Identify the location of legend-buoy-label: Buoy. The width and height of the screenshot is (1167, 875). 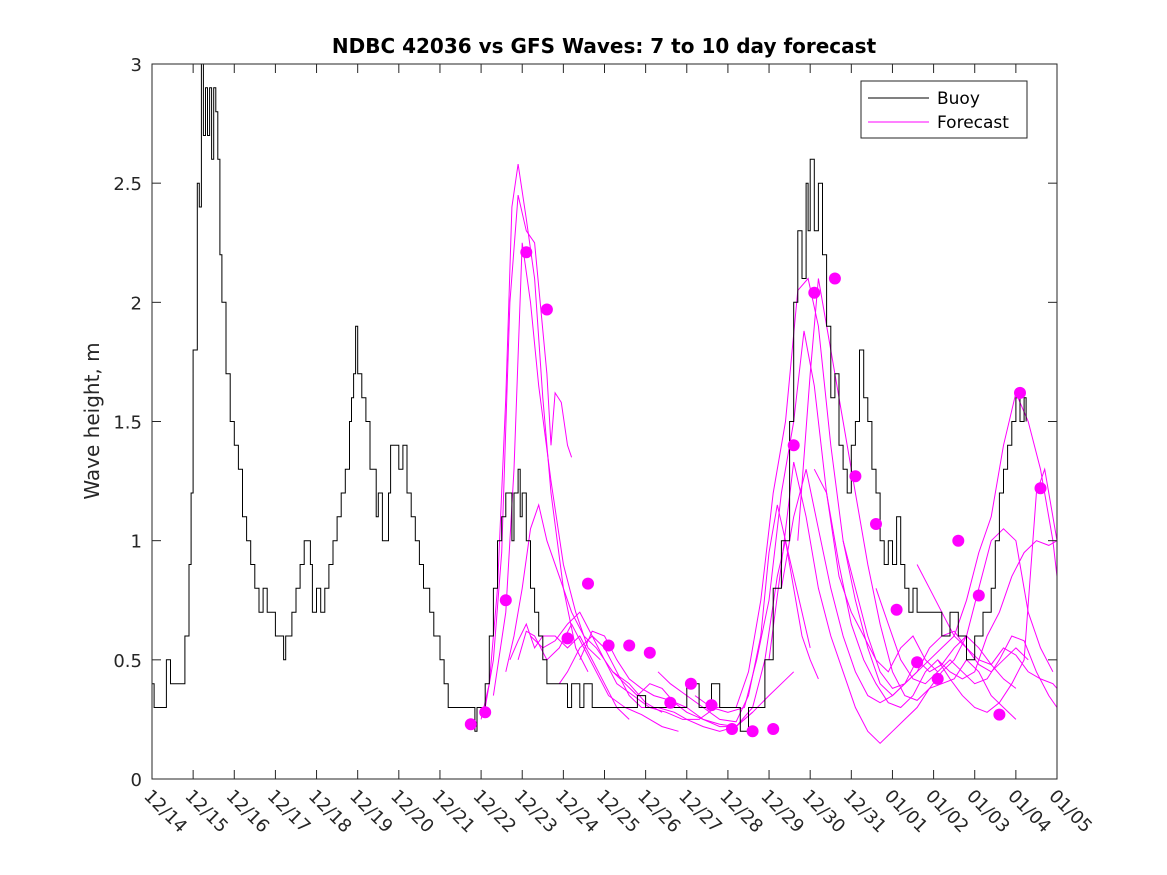
(958, 99).